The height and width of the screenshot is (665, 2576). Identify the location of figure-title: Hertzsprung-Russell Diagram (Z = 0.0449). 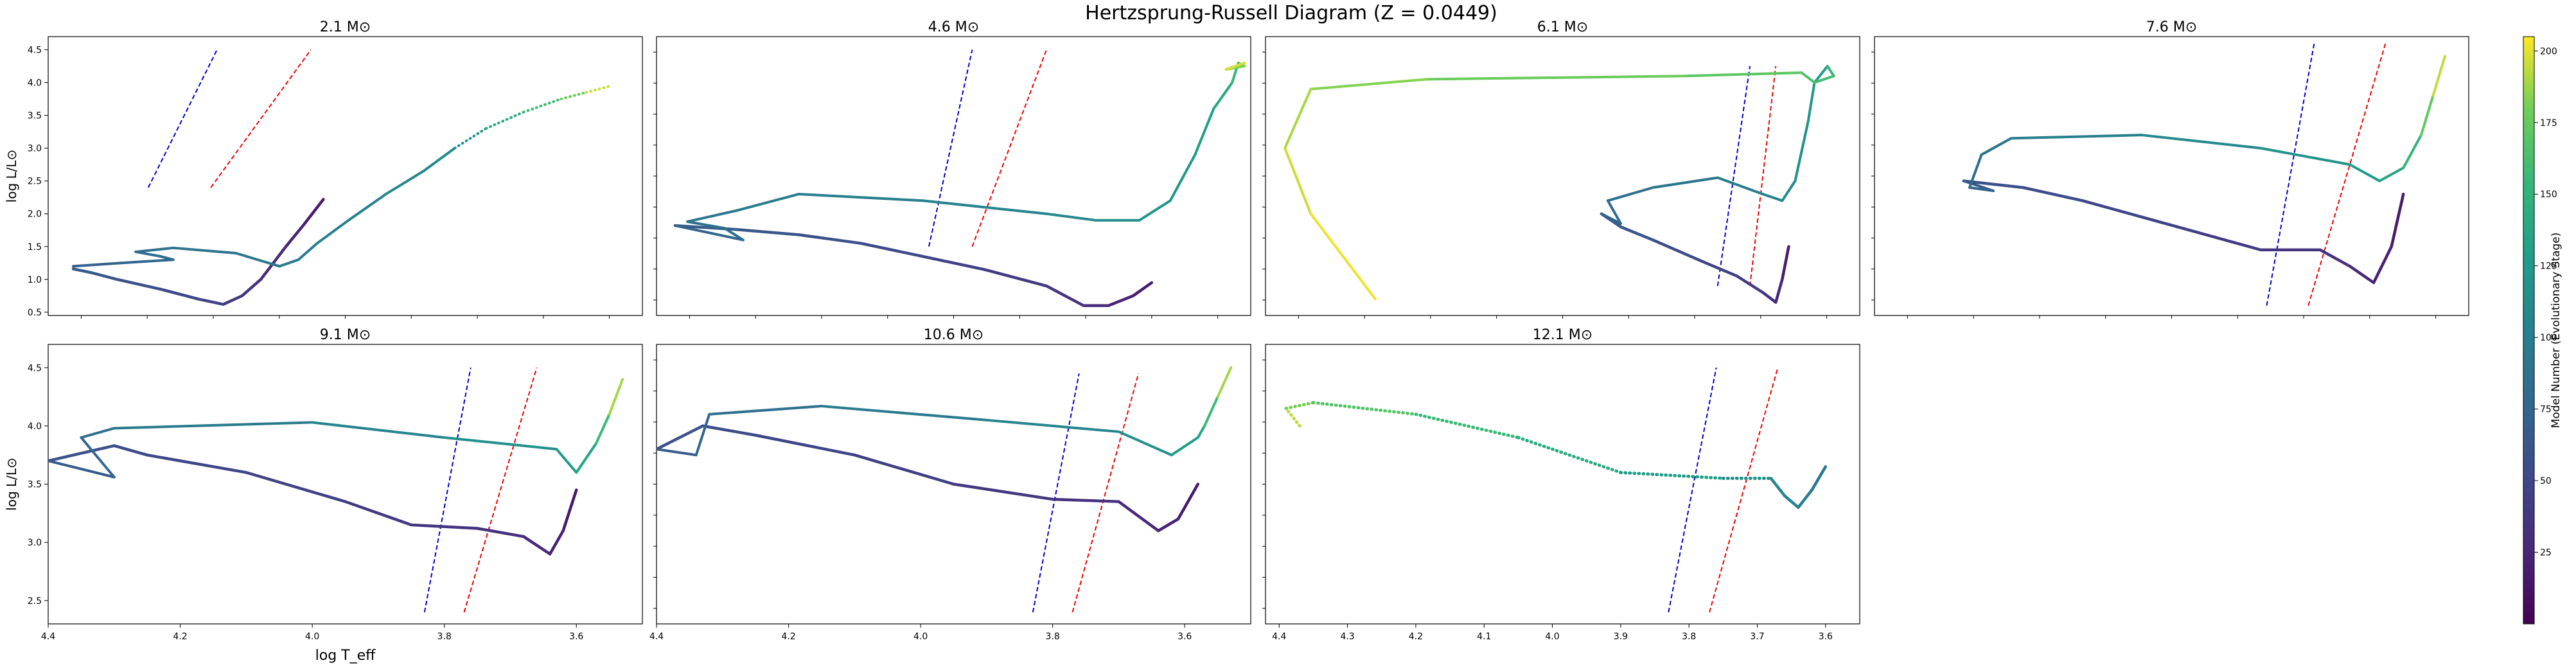
(1291, 13).